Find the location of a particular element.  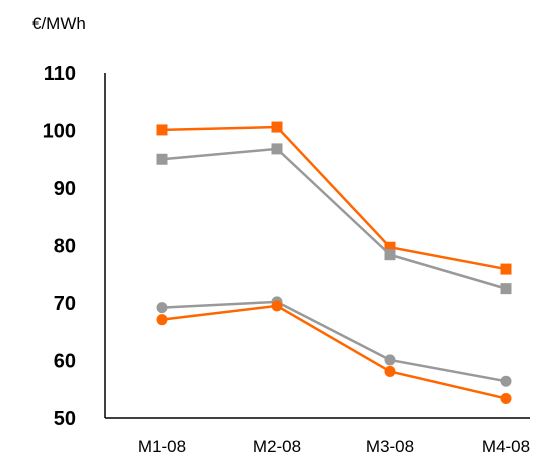

x-tick-label: M3-08 is located at coordinates (390, 446).